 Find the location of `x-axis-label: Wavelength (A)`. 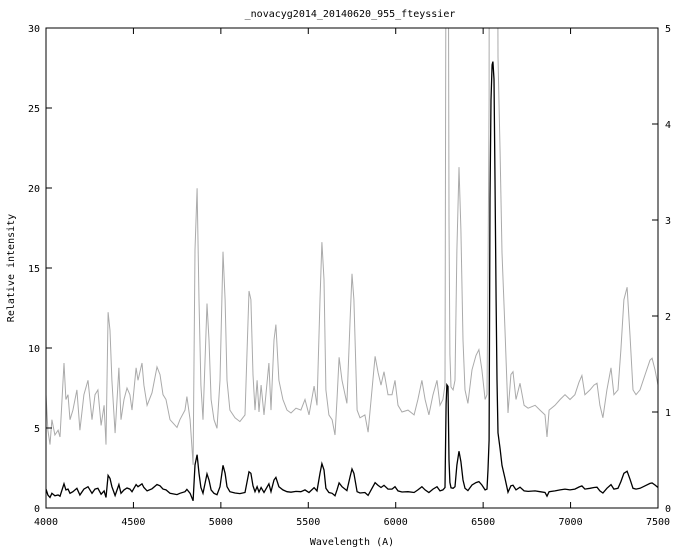

x-axis-label: Wavelength (A) is located at coordinates (352, 542).